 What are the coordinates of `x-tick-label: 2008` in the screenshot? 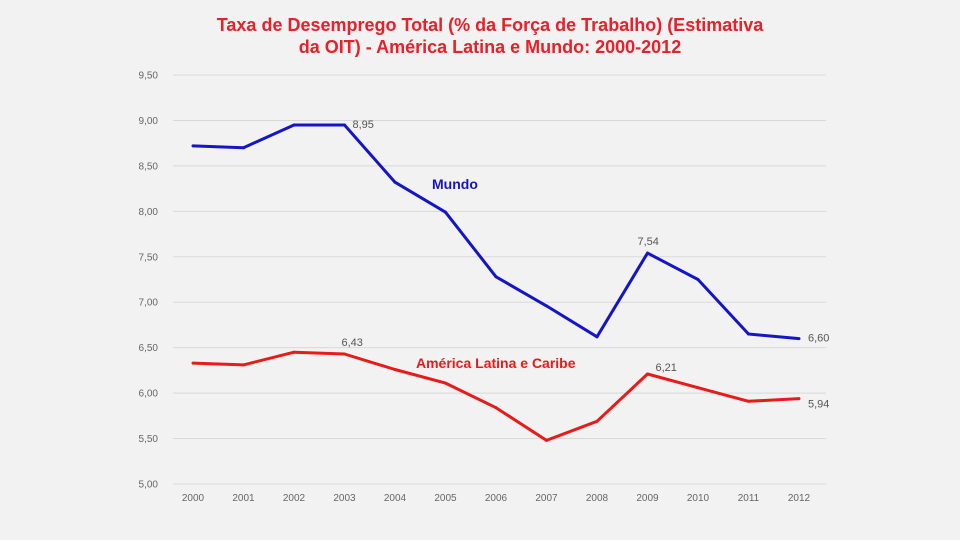 It's located at (597, 498).